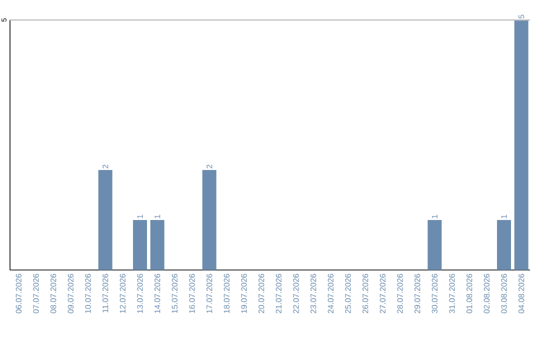 The image size is (540, 340). What do you see at coordinates (261, 294) in the screenshot?
I see `x-tick-label: 20.07.2026` at bounding box center [261, 294].